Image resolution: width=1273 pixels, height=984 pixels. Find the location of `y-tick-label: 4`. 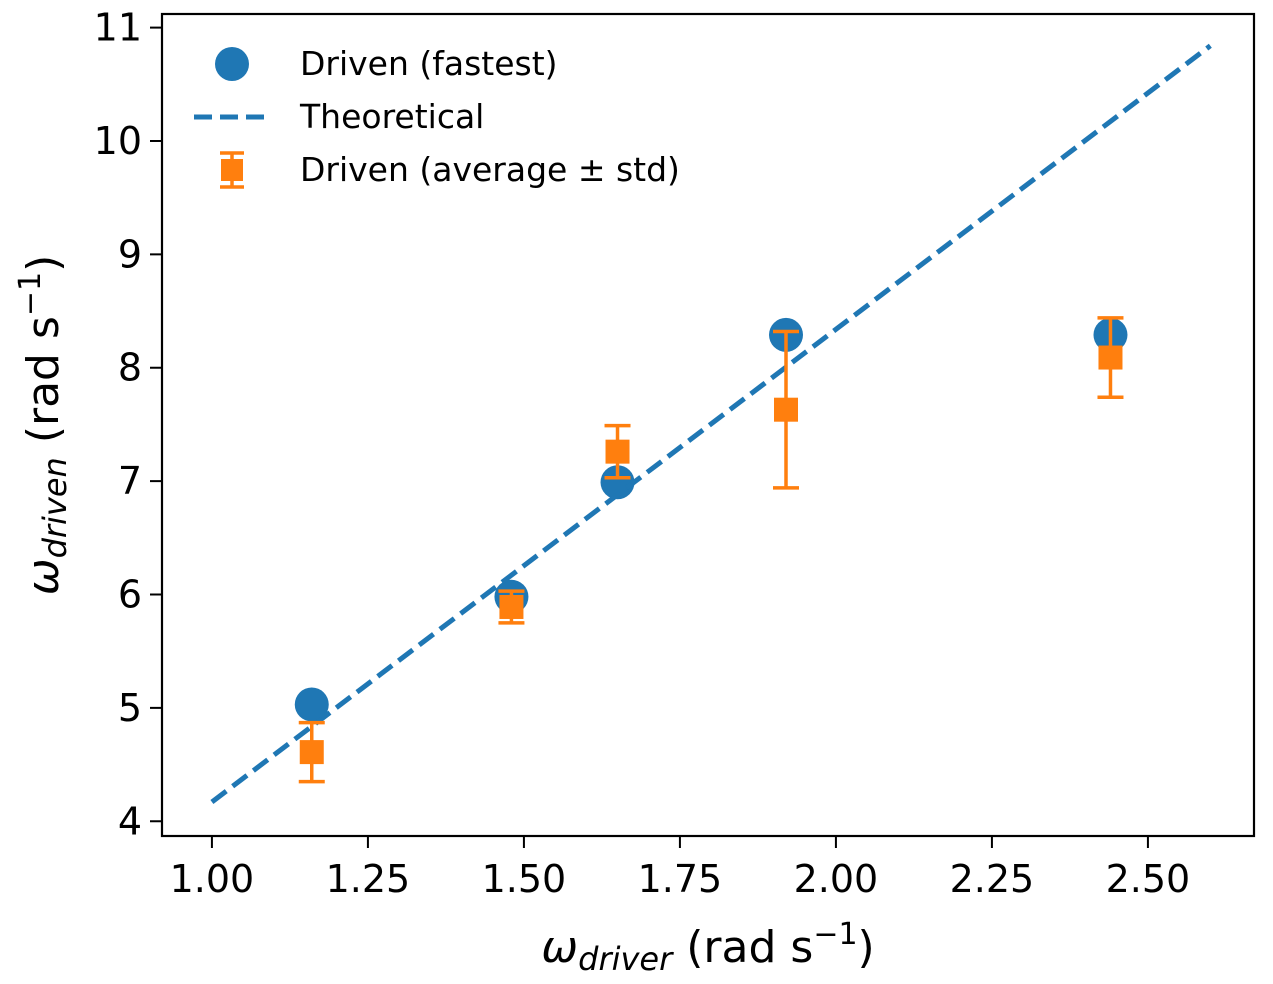

y-tick-label: 4 is located at coordinates (130, 821).